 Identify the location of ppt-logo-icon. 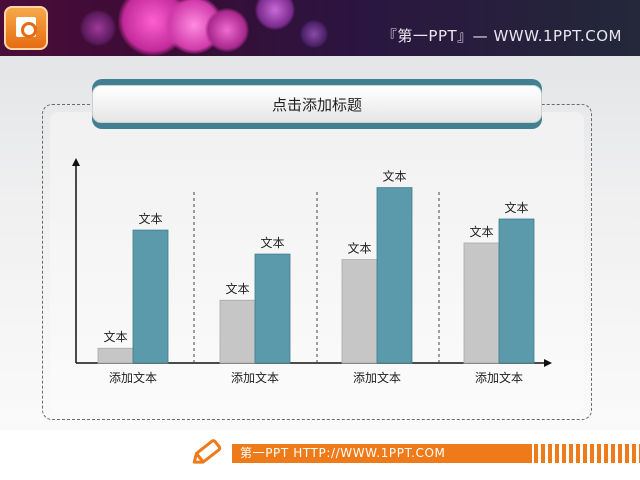
(26, 28).